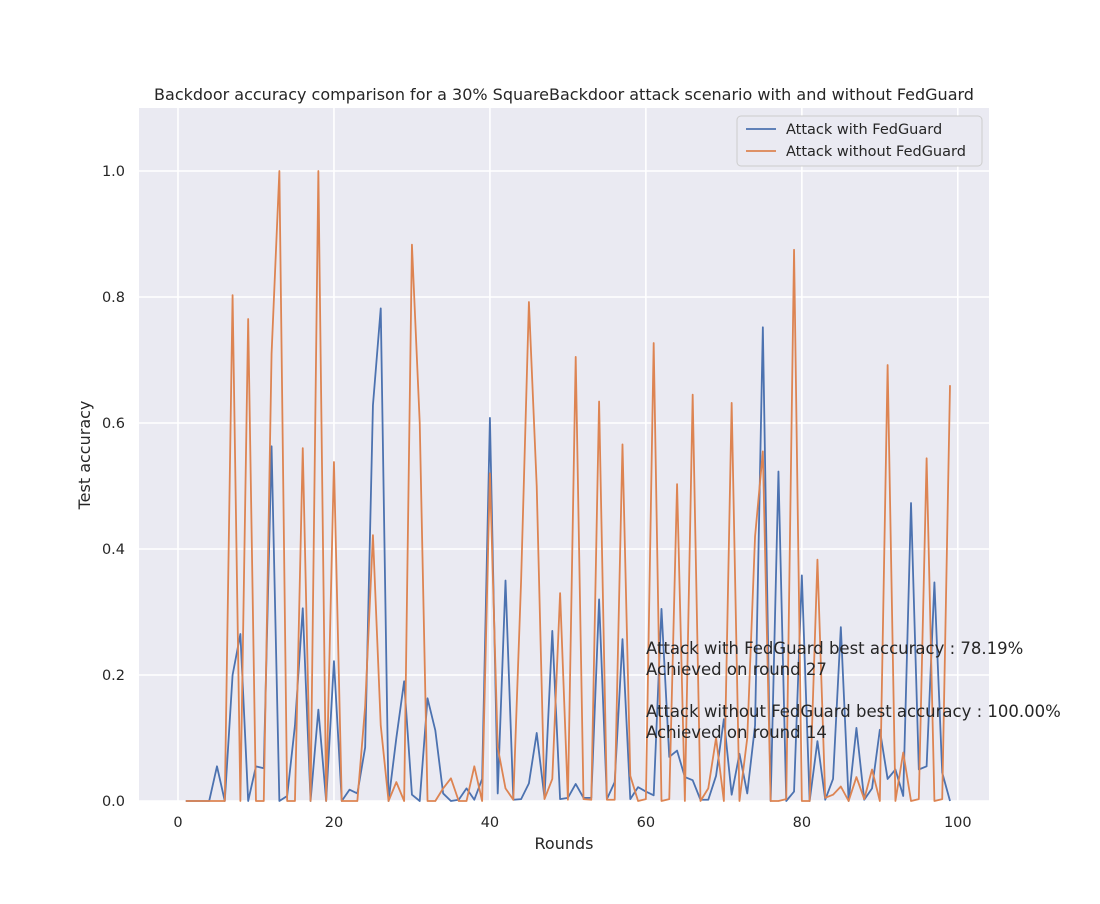  Describe the element at coordinates (113, 298) in the screenshot. I see `y-tick-label: 0.8` at that location.